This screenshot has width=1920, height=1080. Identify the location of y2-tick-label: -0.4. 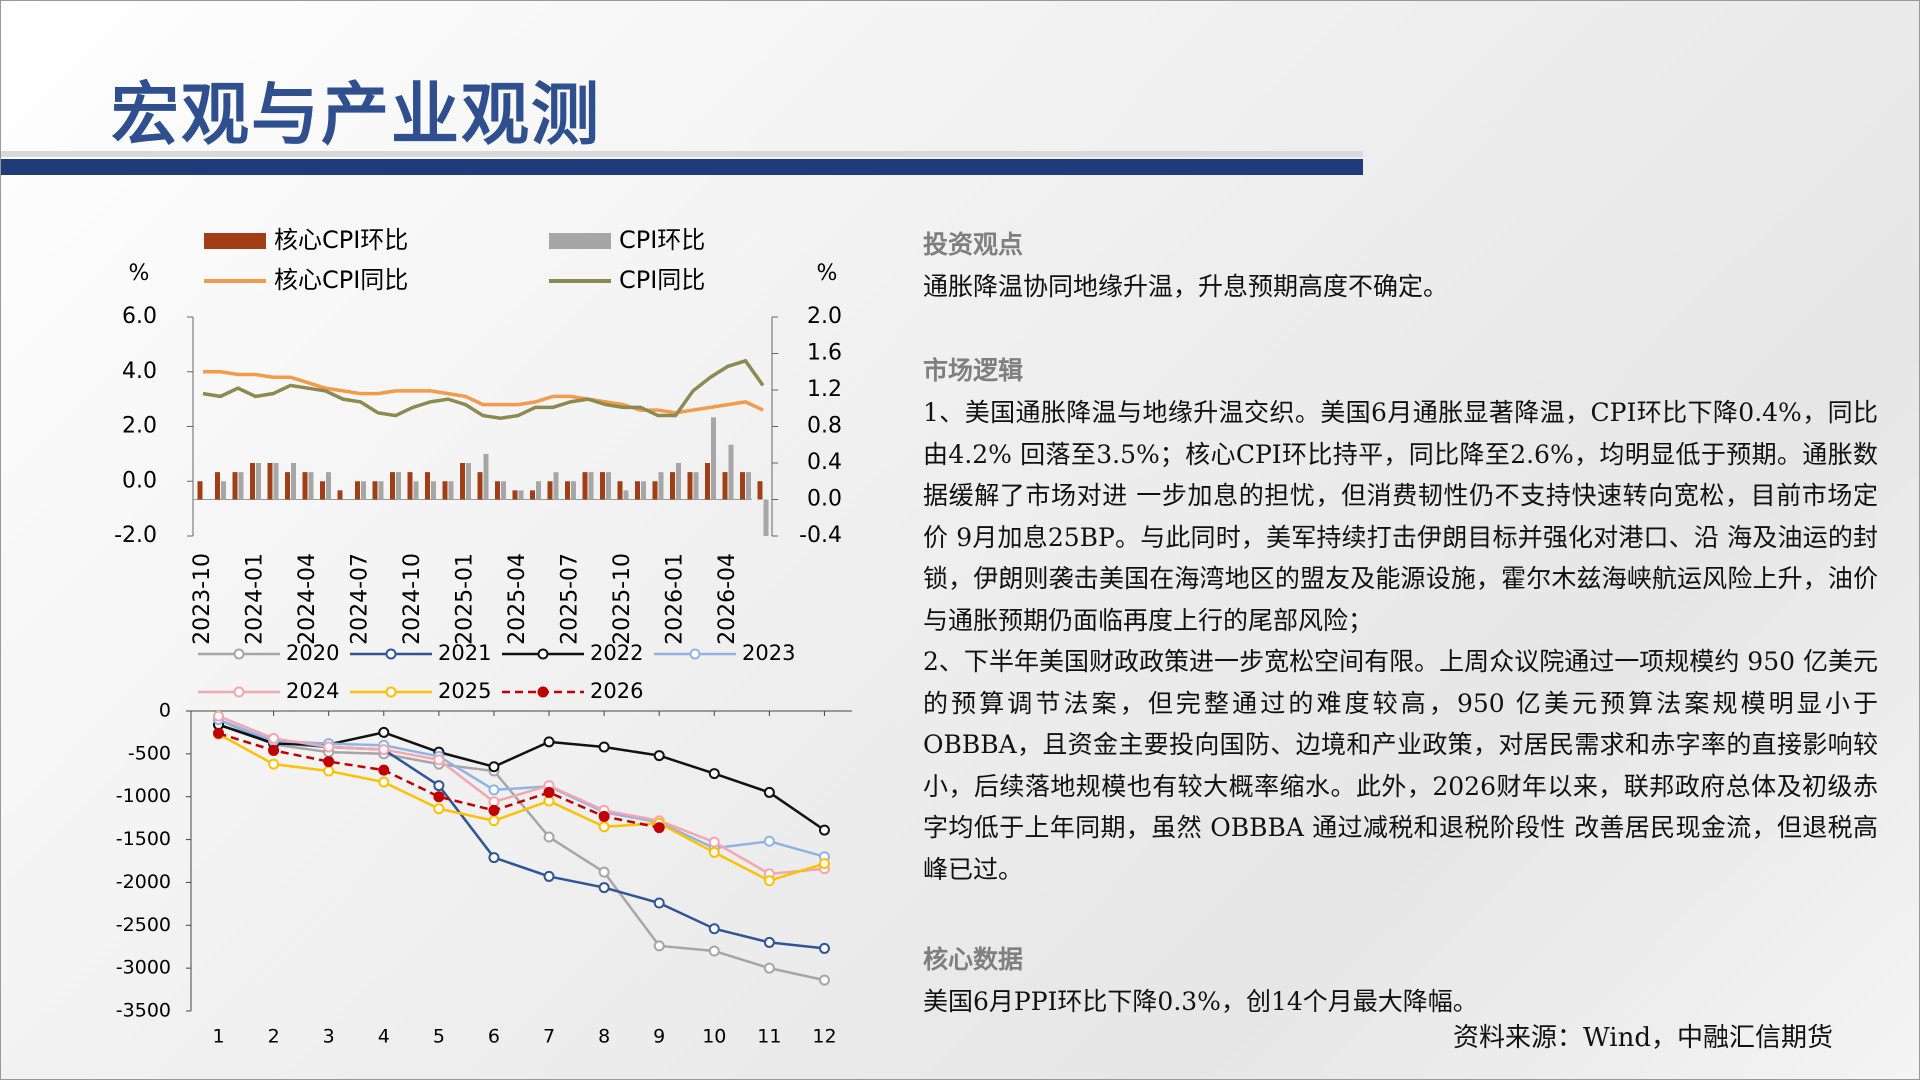
(820, 535).